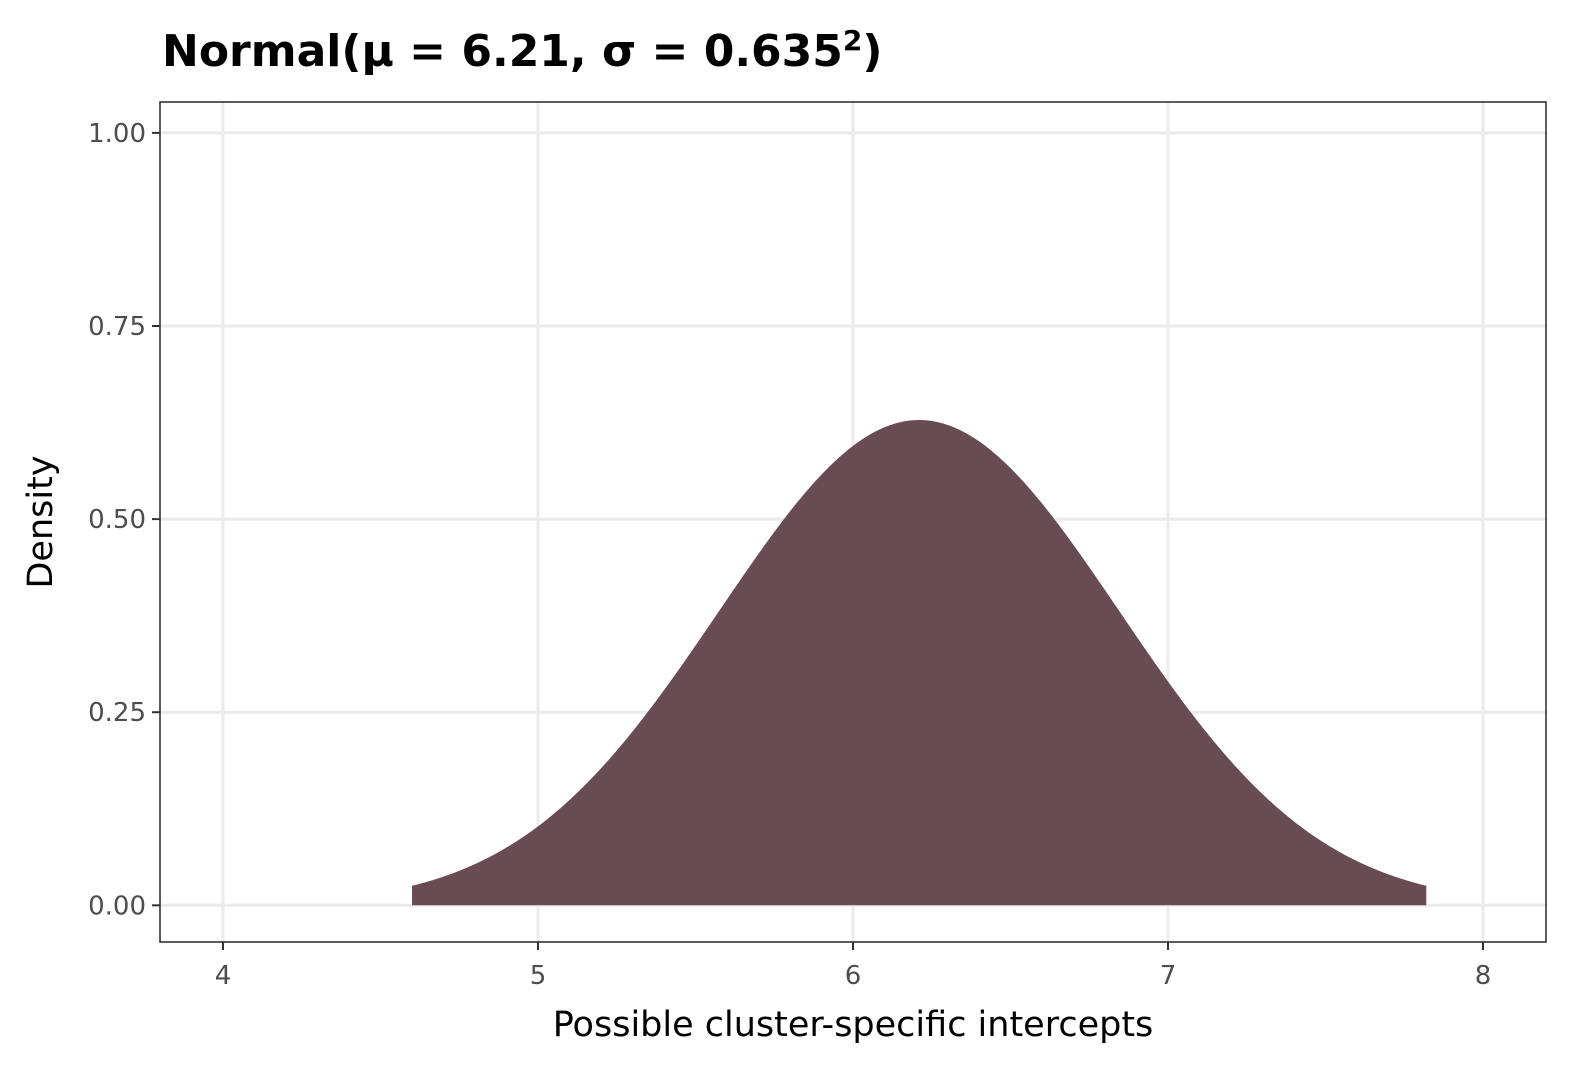 The image size is (1584, 1080). What do you see at coordinates (117, 327) in the screenshot?
I see `y-tick-label: 0.75` at bounding box center [117, 327].